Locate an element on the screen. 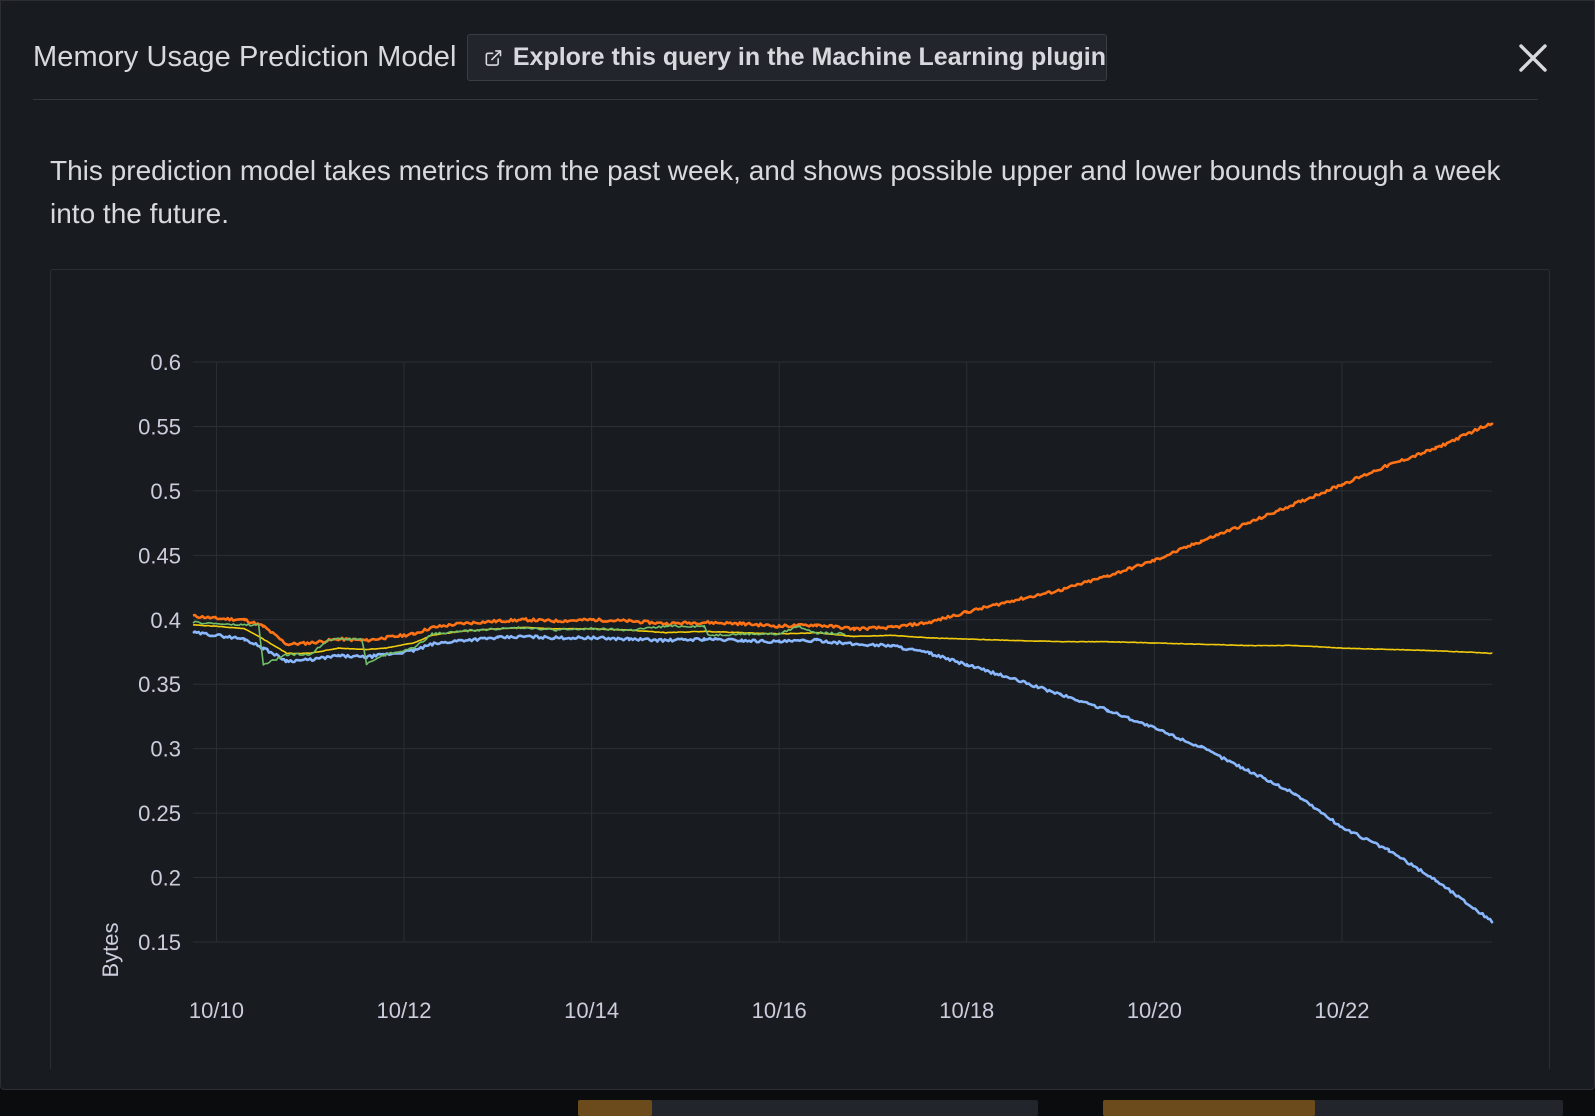 This screenshot has width=1595, height=1116. y-axis-label: Bytes is located at coordinates (110, 950).